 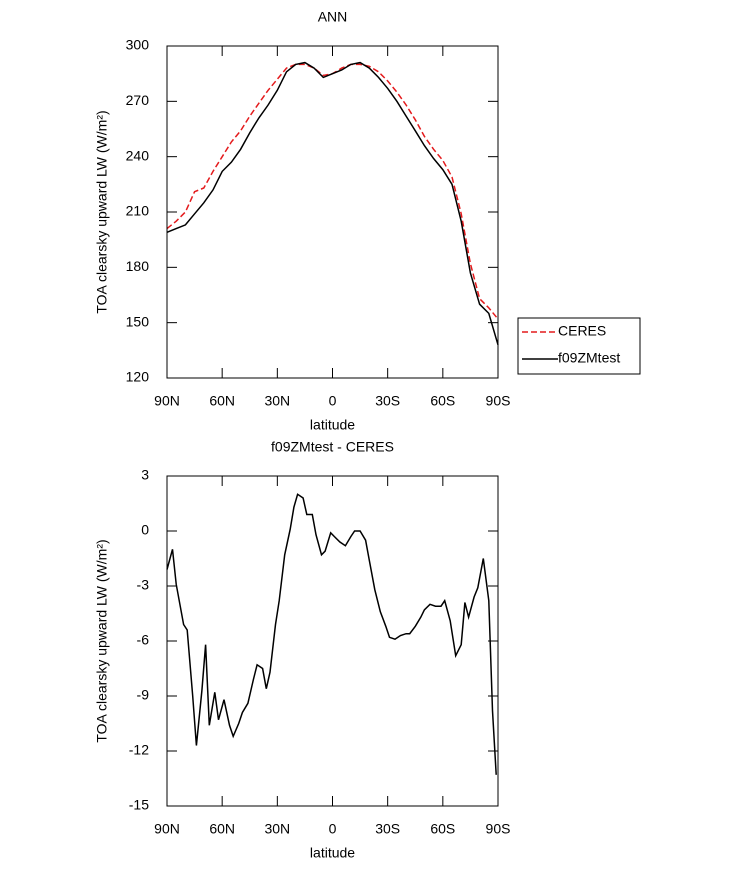 I want to click on y-tick-label: -12, so click(x=139, y=750).